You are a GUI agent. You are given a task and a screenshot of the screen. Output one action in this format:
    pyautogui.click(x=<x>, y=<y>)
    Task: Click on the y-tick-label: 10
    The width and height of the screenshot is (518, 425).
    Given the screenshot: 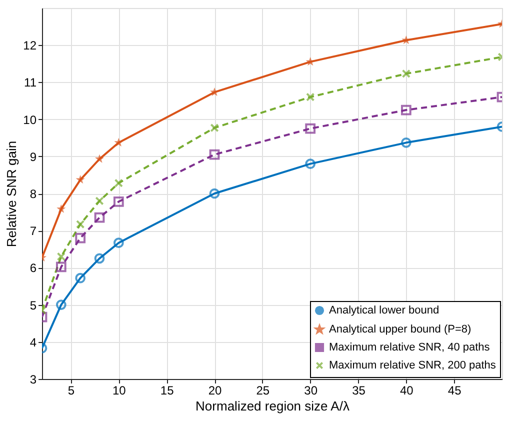 What is the action you would take?
    pyautogui.click(x=30, y=119)
    